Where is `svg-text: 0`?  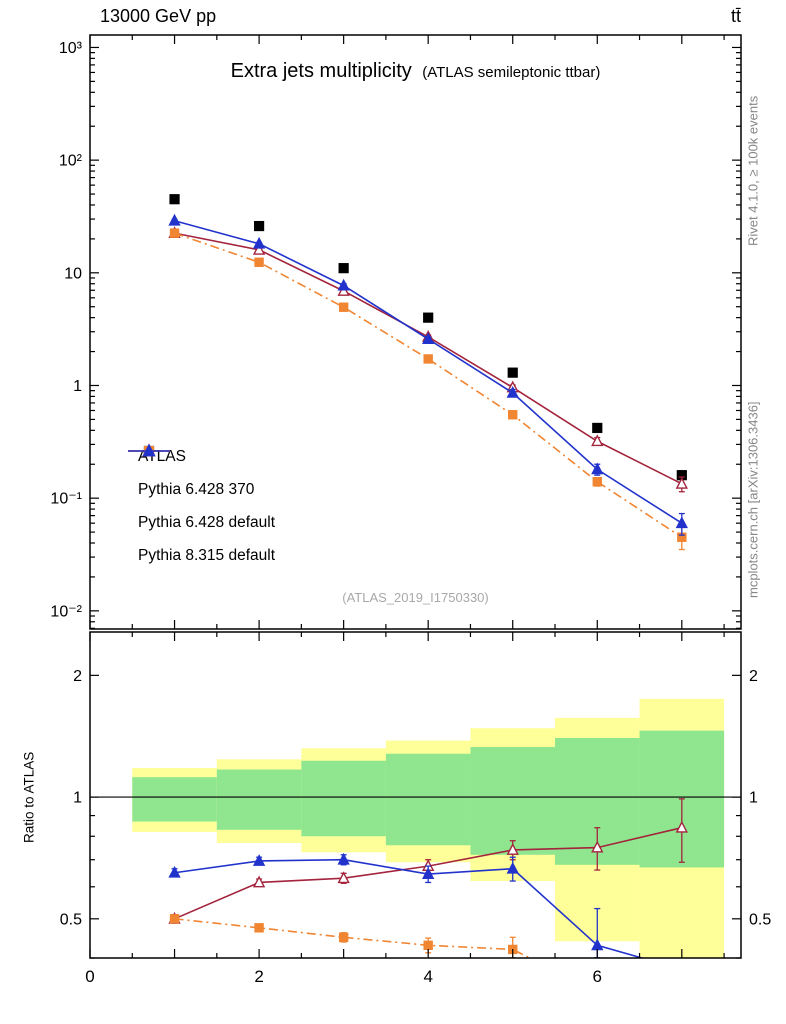
svg-text: 0 is located at coordinates (89, 976).